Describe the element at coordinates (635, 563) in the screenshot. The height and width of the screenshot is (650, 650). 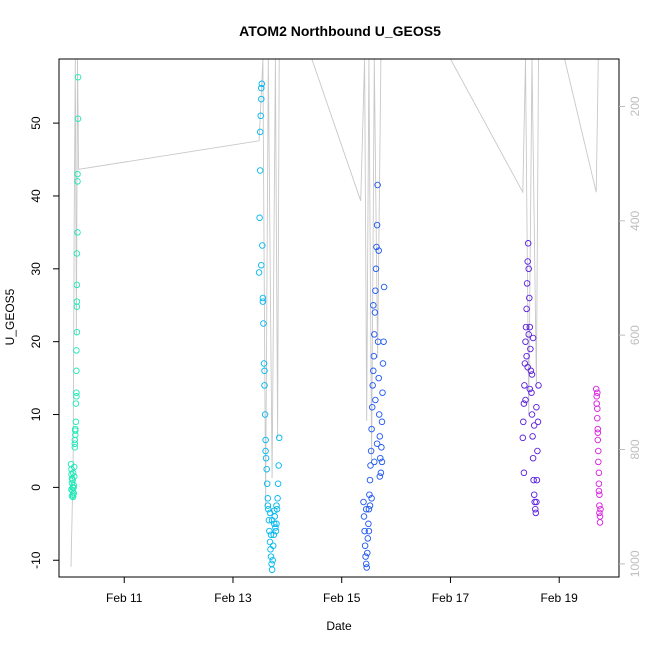
I see `p-tick-label-4: 1000` at that location.